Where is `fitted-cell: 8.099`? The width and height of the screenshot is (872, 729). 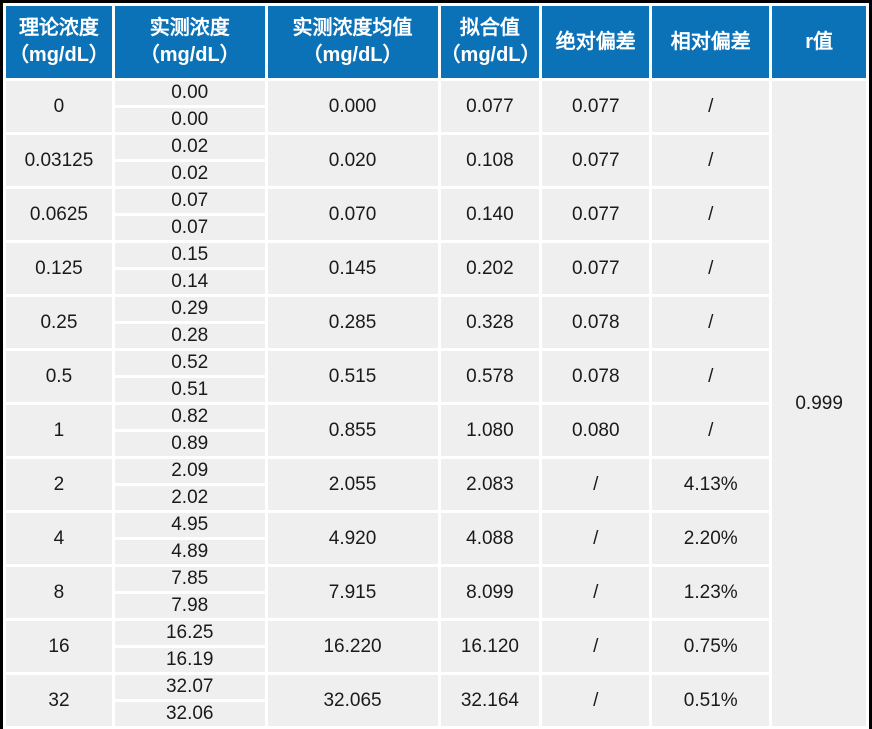 fitted-cell: 8.099 is located at coordinates (490, 592).